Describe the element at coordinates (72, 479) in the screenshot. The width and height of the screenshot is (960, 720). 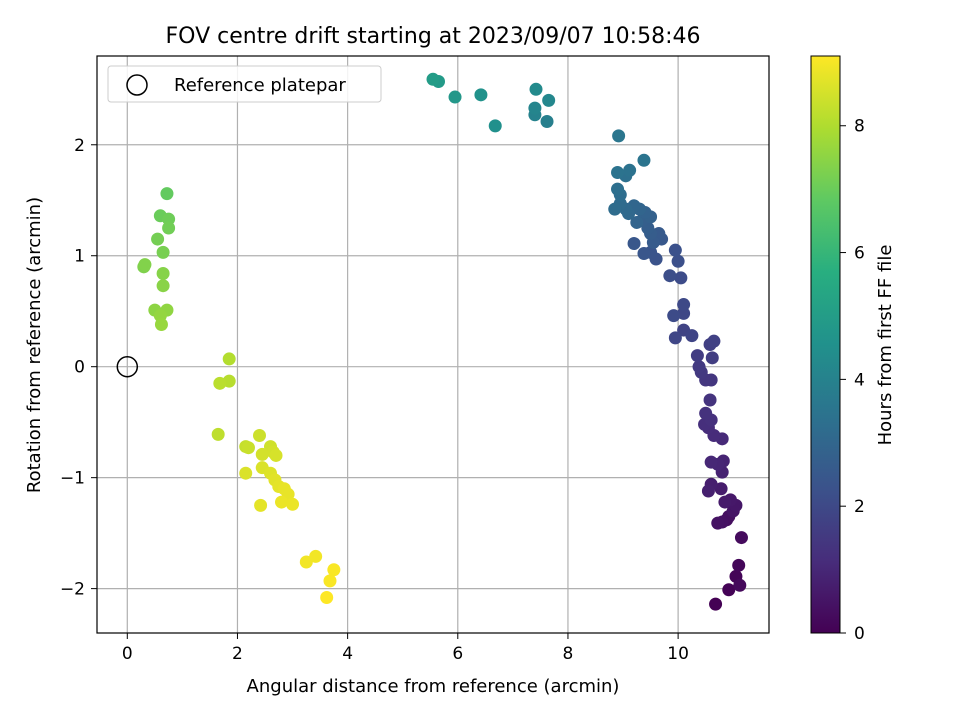
I see `y-tick-label: −1` at that location.